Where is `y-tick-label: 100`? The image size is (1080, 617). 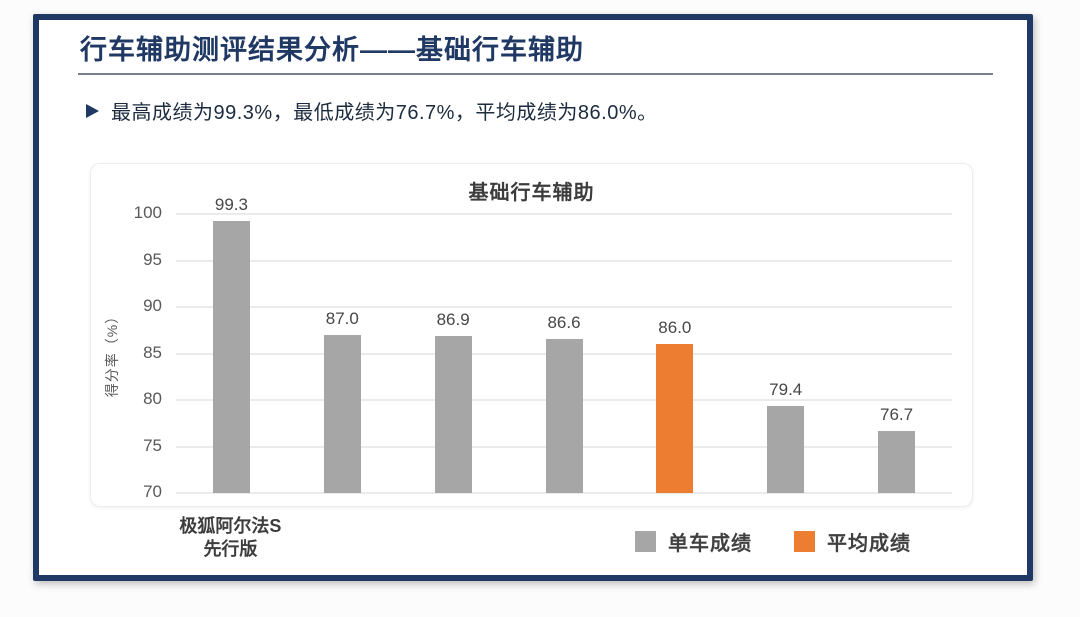 y-tick-label: 100 is located at coordinates (147, 212).